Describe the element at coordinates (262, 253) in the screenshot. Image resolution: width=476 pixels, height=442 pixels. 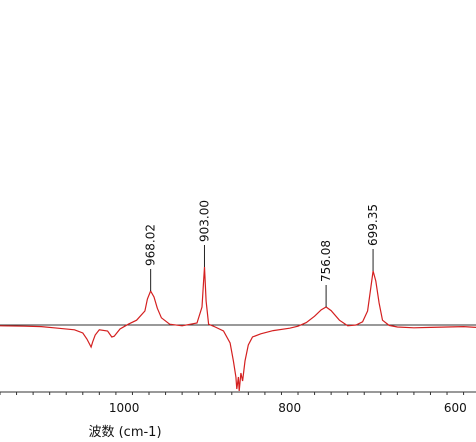
I see `peak-annotations: 968.02 903.00 756.08 699.35` at that location.